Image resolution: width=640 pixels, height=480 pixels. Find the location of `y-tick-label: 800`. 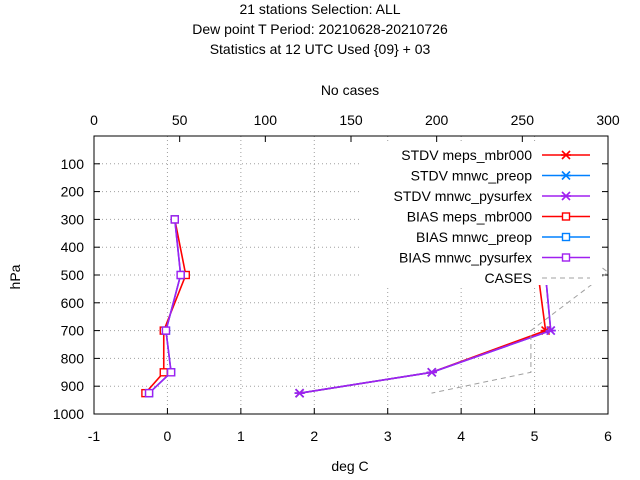

y-tick-label: 800 is located at coordinates (73, 358).